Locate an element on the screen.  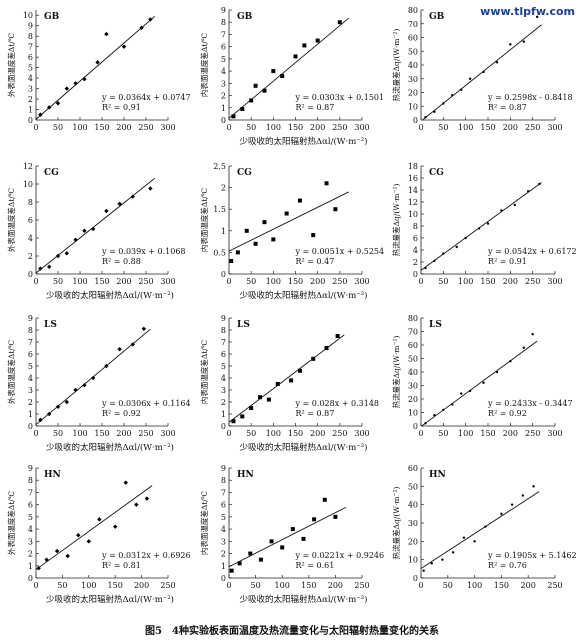
fit-equation: y = 0.0364x + 0.0747 is located at coordinates (146, 97).